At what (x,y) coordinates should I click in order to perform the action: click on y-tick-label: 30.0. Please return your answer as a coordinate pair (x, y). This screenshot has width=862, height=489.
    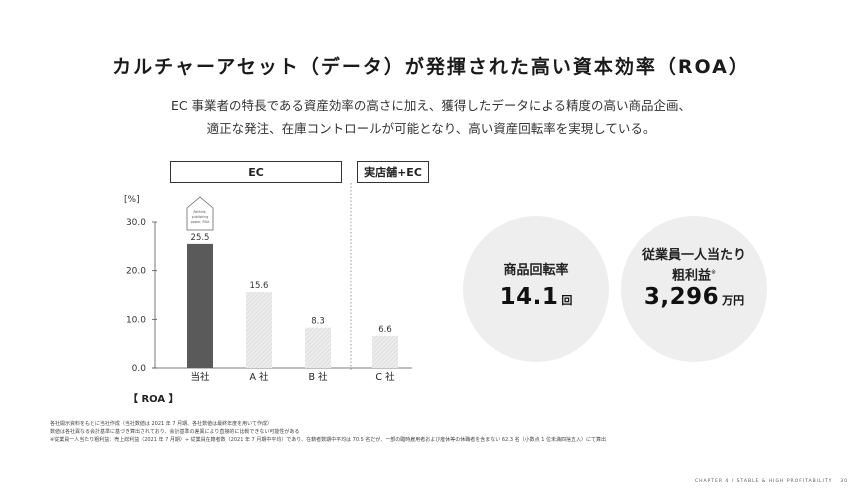
    Looking at the image, I should click on (136, 223).